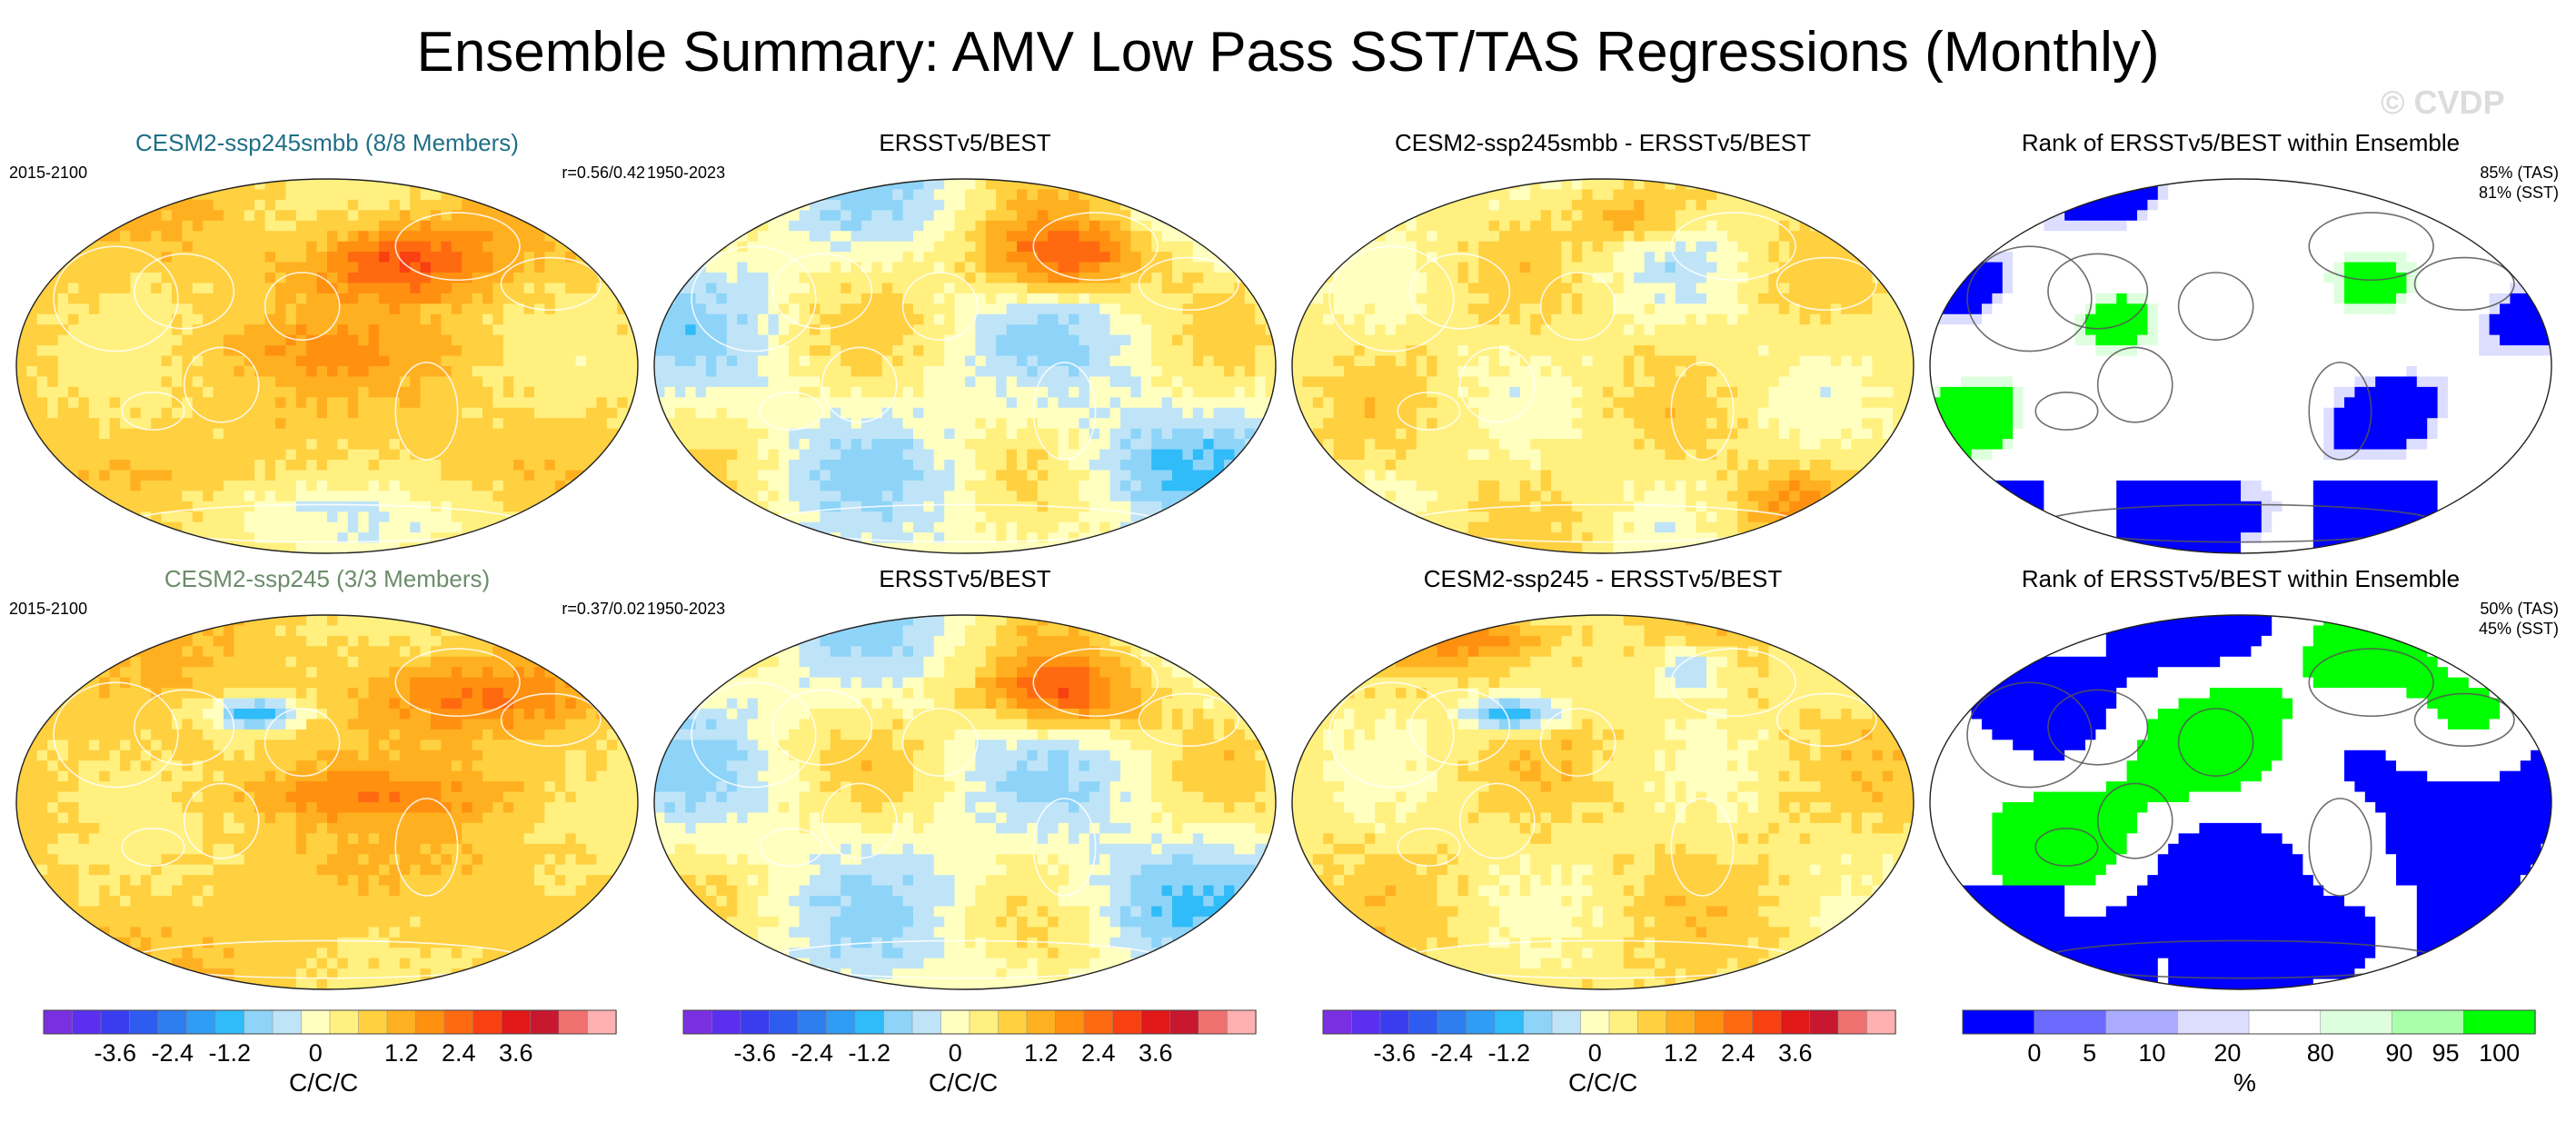 Image resolution: width=2576 pixels, height=1122 pixels. I want to click on colorbar-4-swatches: 0 5 10 20 80 90 95 100, so click(2249, 1038).